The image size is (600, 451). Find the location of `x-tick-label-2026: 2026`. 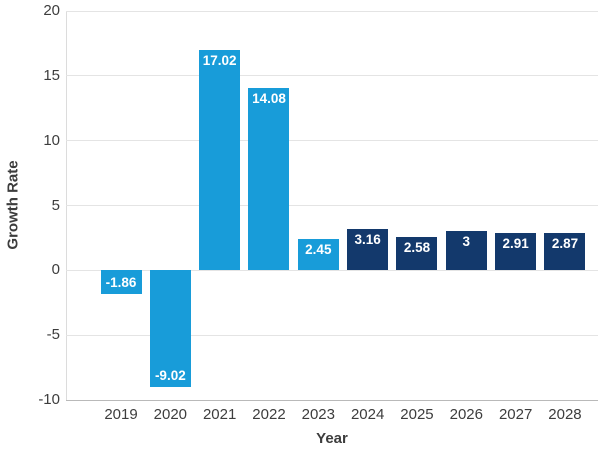

x-tick-label-2026: 2026 is located at coordinates (466, 414).